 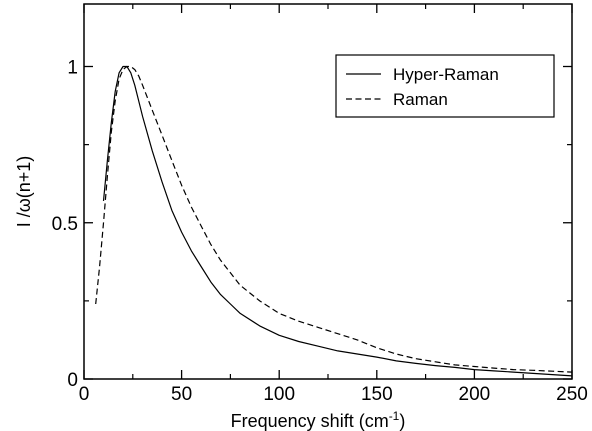 What do you see at coordinates (446, 74) in the screenshot?
I see `legend-label: Hyper-Raman` at bounding box center [446, 74].